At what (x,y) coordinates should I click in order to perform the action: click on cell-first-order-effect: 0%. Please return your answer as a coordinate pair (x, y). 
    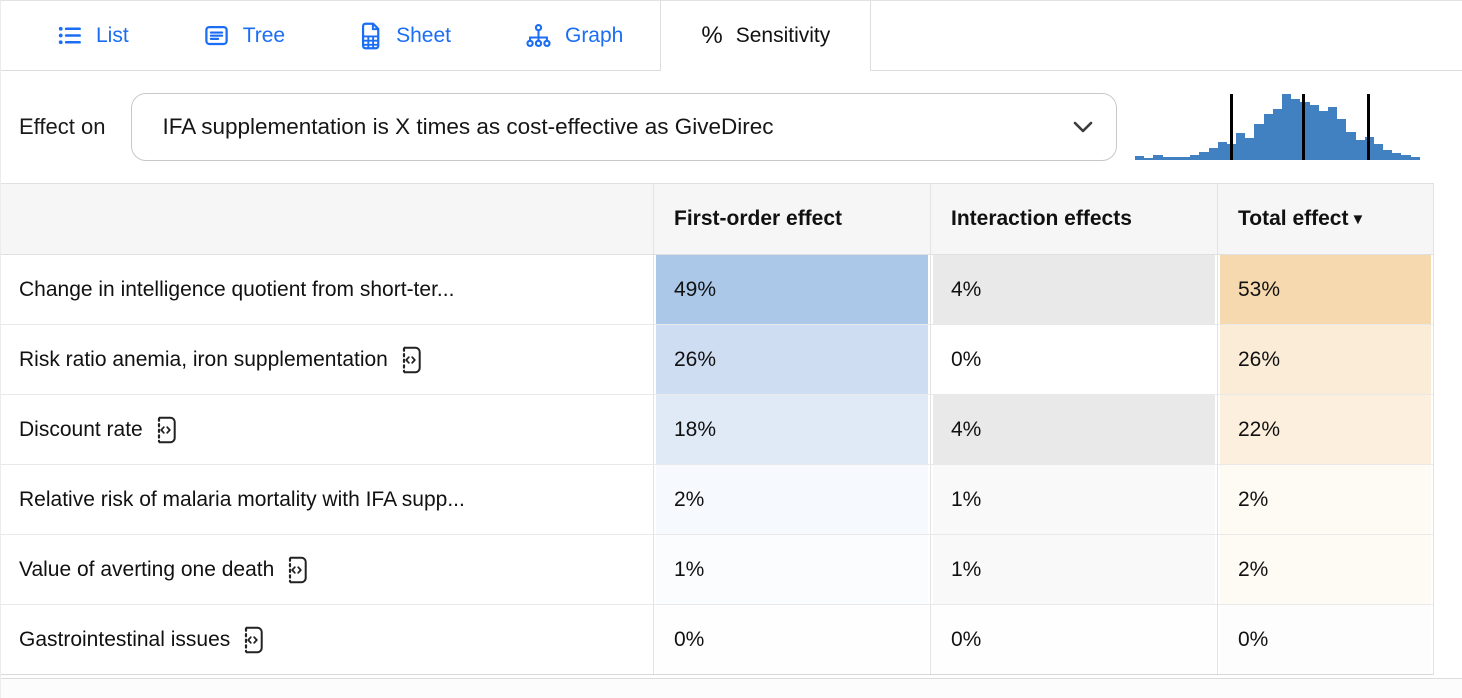
    Looking at the image, I should click on (791, 639).